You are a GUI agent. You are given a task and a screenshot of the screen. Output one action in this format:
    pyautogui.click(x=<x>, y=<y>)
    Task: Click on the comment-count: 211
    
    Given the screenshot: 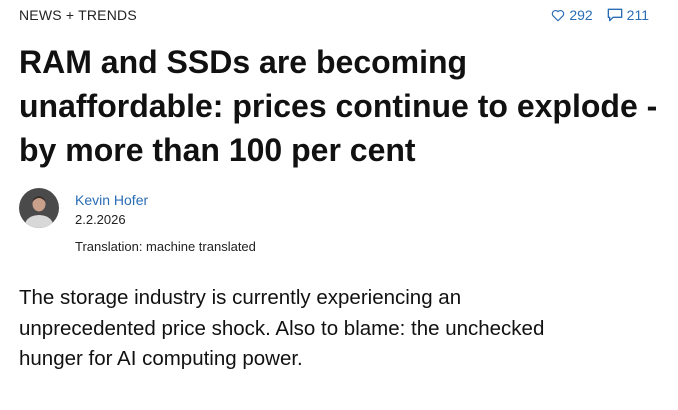 What is the action you would take?
    pyautogui.click(x=637, y=15)
    